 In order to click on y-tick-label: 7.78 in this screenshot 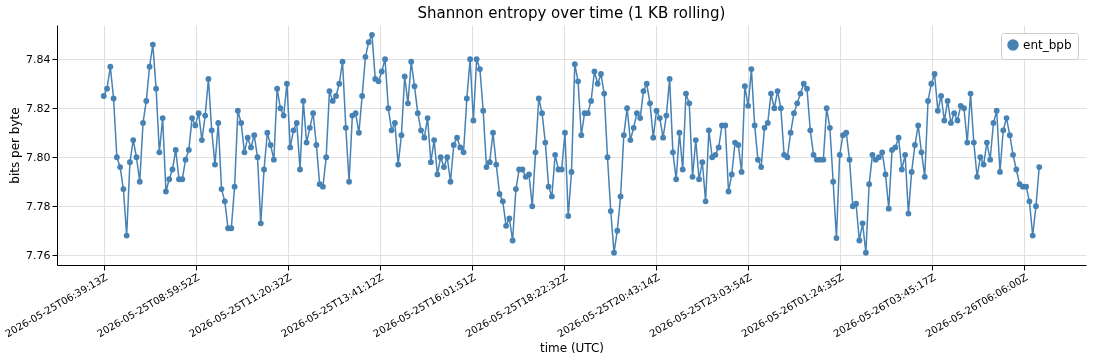, I will do `click(38, 206)`.